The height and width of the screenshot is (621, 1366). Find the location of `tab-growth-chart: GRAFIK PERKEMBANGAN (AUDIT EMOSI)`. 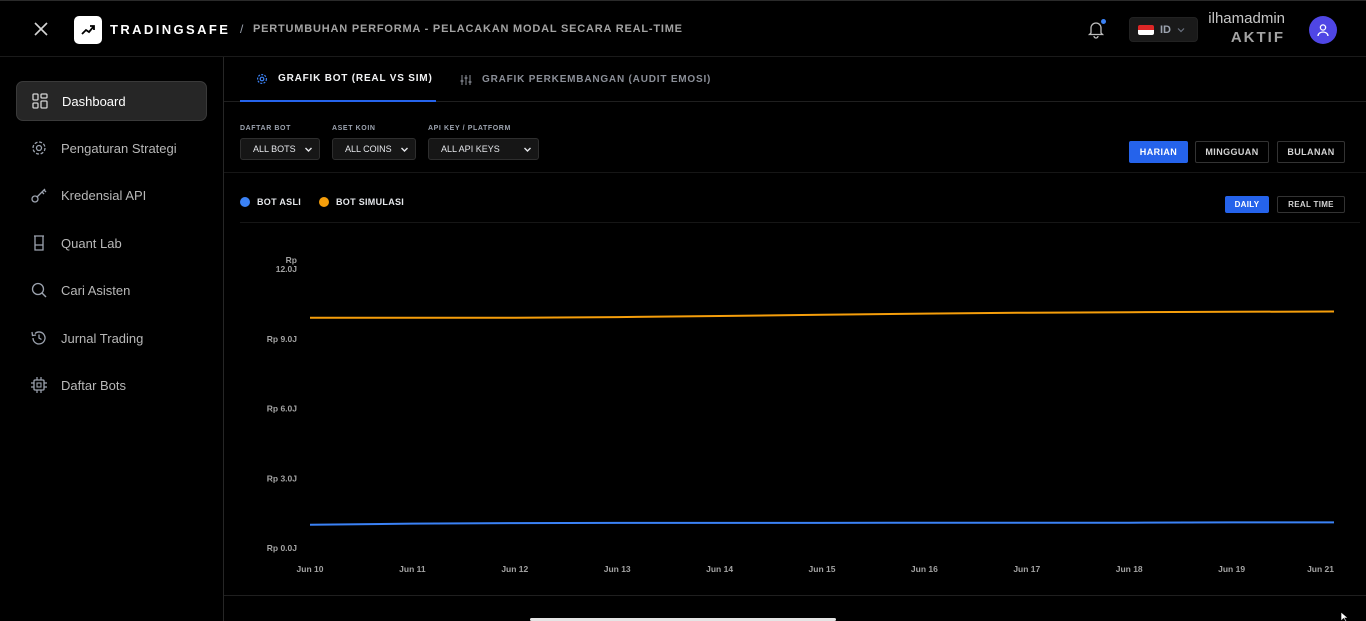

tab-growth-chart: GRAFIK PERKEMBANGAN (AUDIT EMOSI) is located at coordinates (585, 79).